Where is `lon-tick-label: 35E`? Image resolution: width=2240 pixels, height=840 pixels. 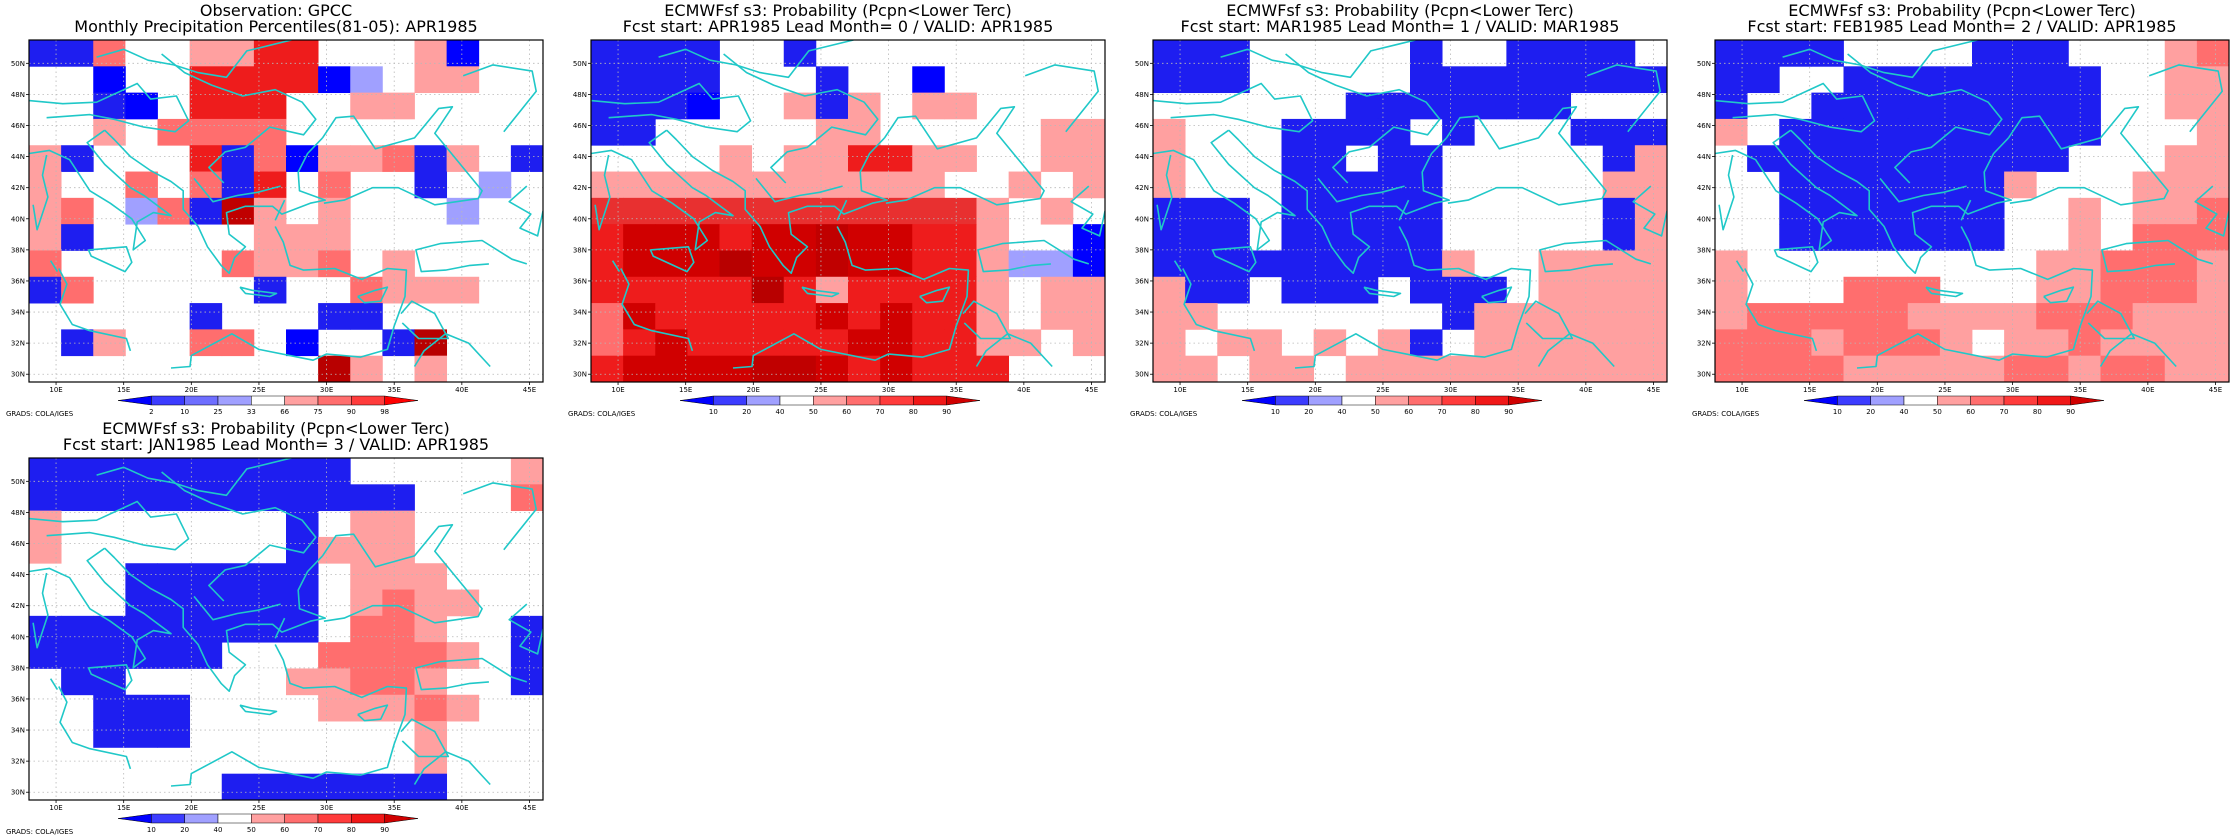
lon-tick-label: 35E is located at coordinates (394, 808).